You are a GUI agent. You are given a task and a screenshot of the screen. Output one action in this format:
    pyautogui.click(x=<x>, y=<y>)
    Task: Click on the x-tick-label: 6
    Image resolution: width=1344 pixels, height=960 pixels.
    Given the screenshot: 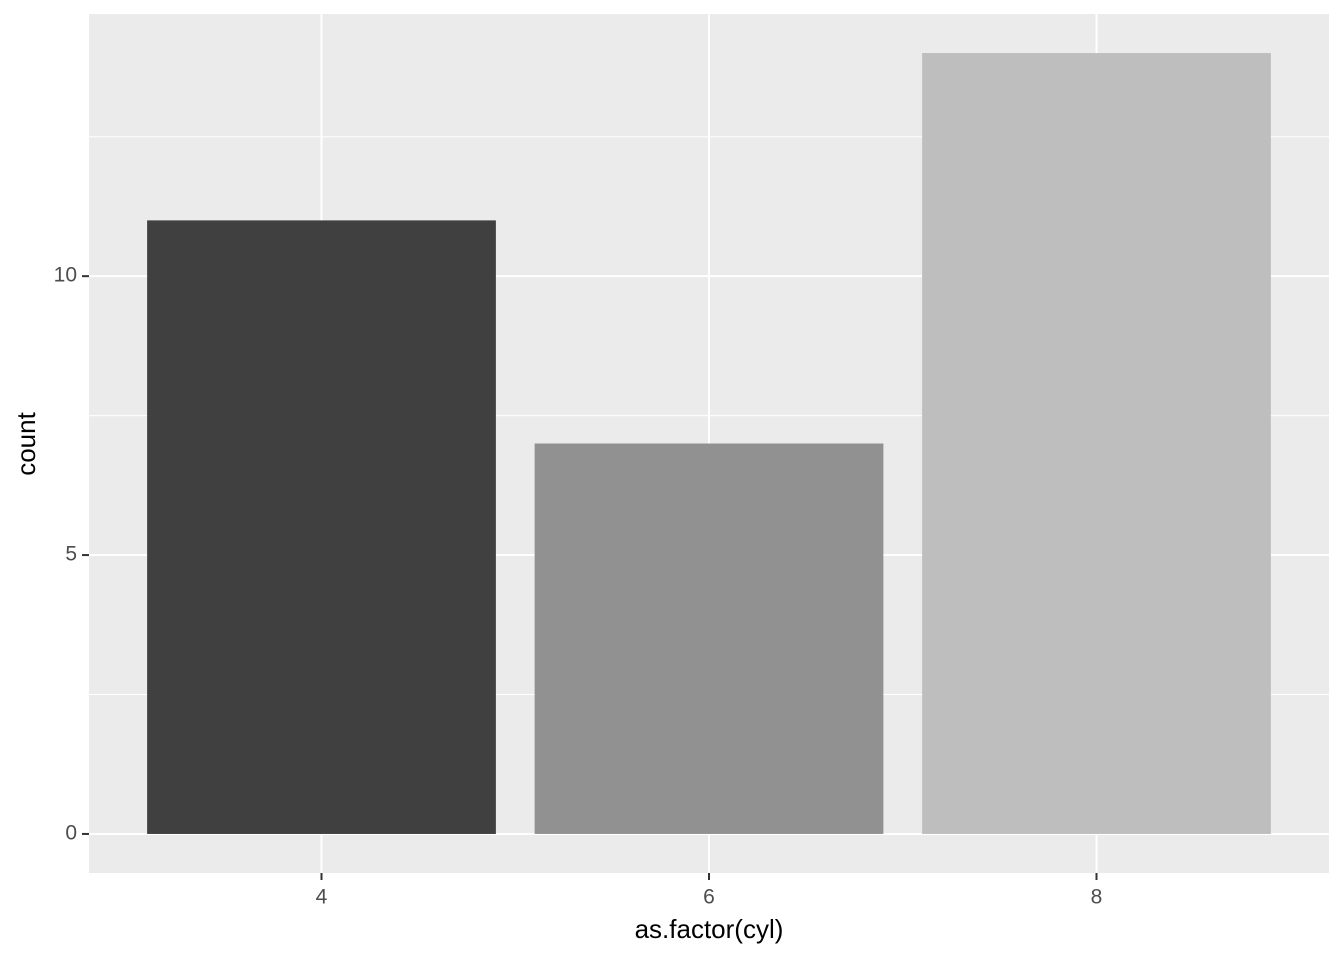 What is the action you would take?
    pyautogui.click(x=709, y=897)
    